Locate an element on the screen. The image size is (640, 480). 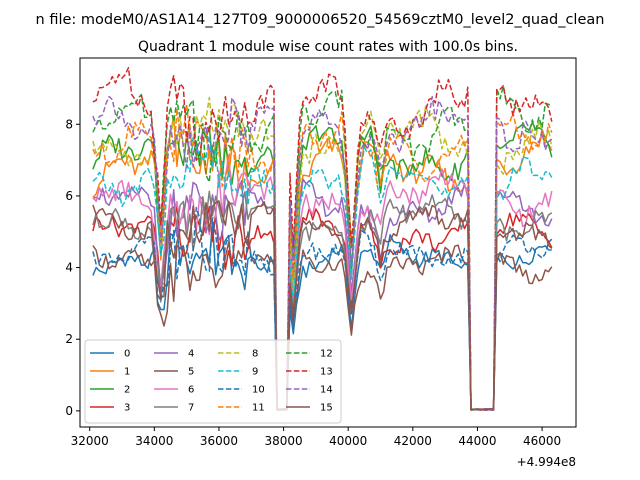
y-tick-label: 0 is located at coordinates (69, 411).